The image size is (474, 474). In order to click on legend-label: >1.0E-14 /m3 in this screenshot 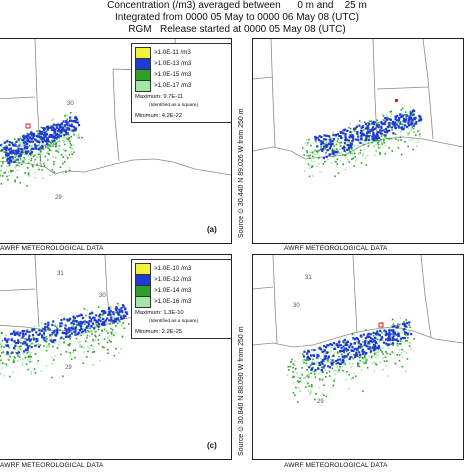, I will do `click(173, 290)`.